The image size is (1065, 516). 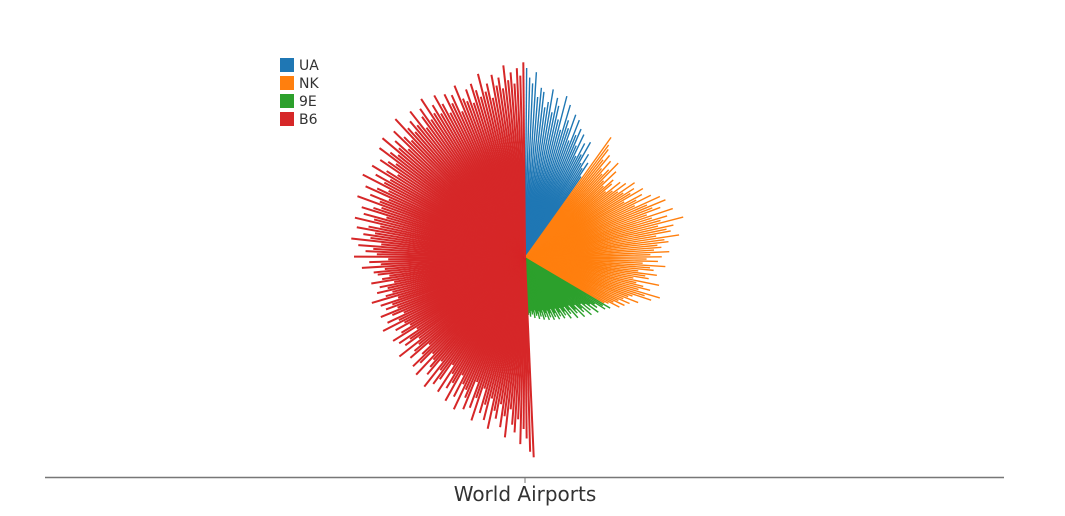 I want to click on x-axis-title: World Airports, so click(x=525, y=494).